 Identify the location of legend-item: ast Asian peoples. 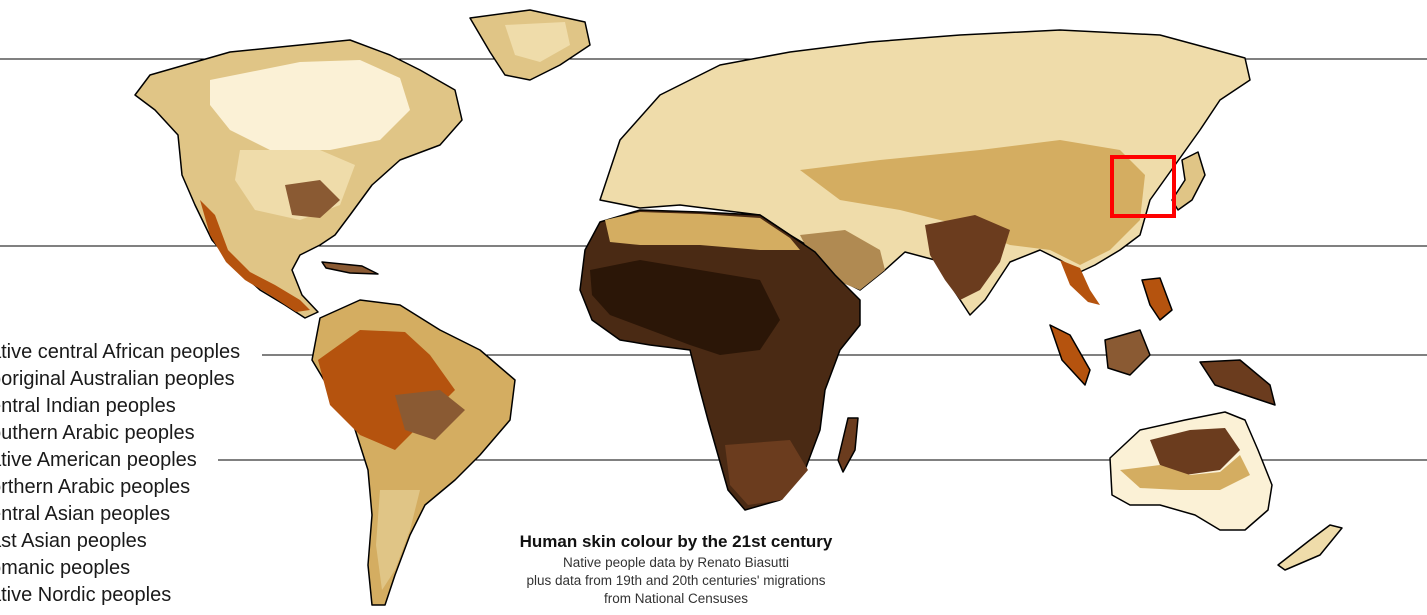
(73, 541).